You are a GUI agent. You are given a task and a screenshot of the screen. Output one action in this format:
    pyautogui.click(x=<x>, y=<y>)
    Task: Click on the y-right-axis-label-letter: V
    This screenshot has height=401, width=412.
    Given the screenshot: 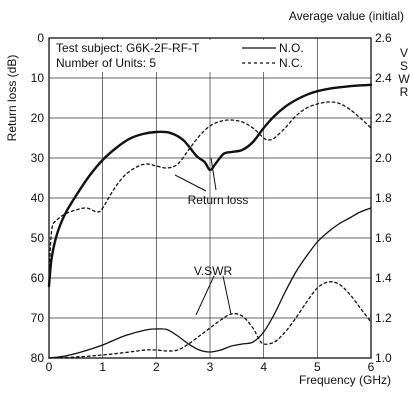 What is the action you would take?
    pyautogui.click(x=404, y=53)
    